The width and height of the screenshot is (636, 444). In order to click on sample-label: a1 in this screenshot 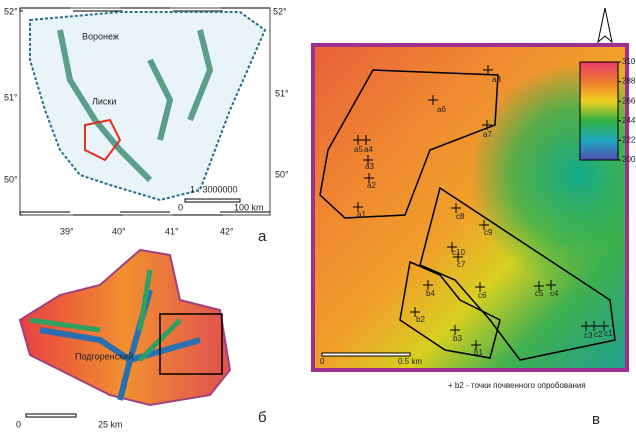, I will do `click(361, 214)`.